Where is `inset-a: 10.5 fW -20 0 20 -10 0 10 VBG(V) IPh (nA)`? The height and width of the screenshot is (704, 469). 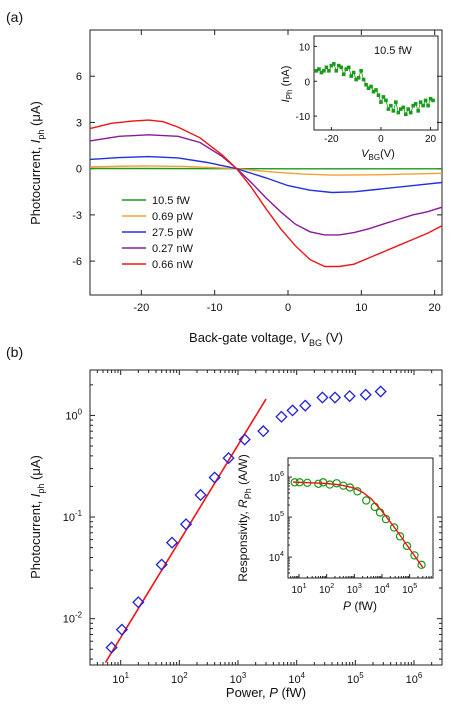
inset-a: 10.5 fW -20 0 20 -10 0 10 VBG(V) IPh (nA) is located at coordinates (359, 98).